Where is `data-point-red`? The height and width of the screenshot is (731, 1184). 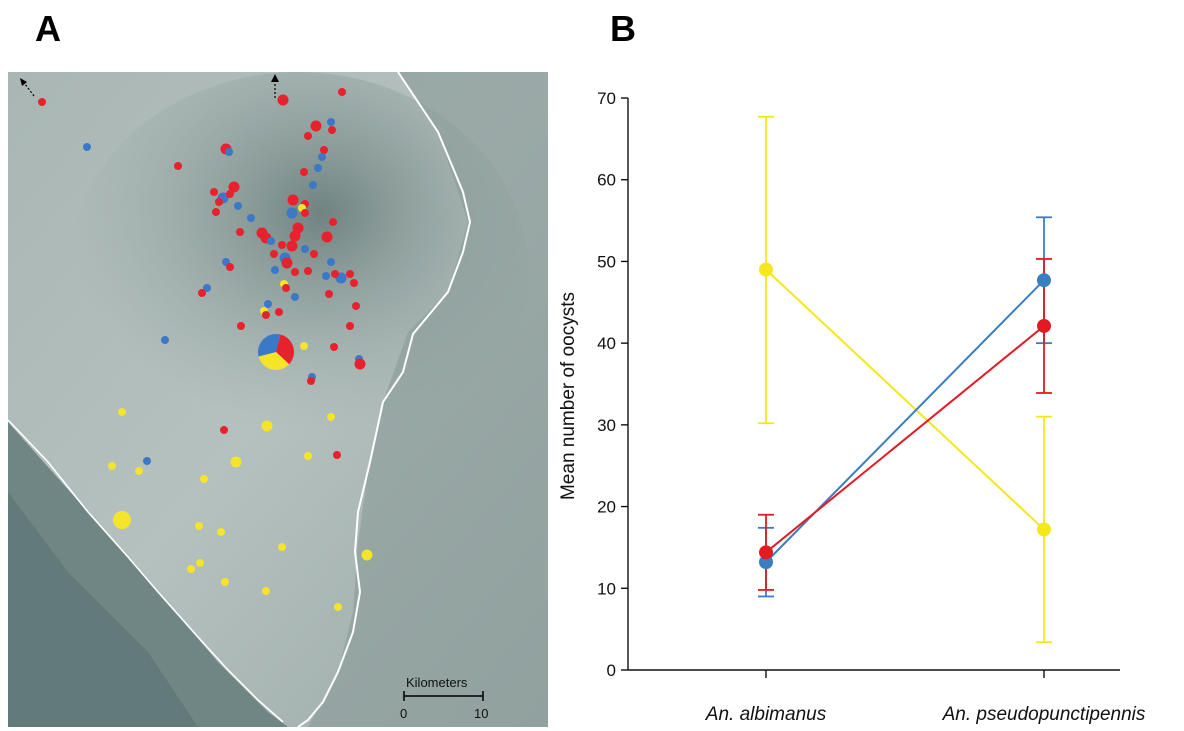 data-point-red is located at coordinates (1044, 325).